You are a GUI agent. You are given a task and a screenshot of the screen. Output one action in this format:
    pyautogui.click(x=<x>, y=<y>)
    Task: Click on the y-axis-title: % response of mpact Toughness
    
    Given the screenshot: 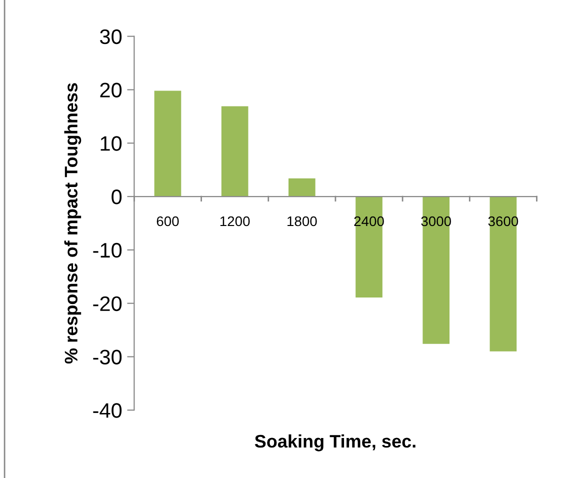 What is the action you would take?
    pyautogui.click(x=73, y=223)
    